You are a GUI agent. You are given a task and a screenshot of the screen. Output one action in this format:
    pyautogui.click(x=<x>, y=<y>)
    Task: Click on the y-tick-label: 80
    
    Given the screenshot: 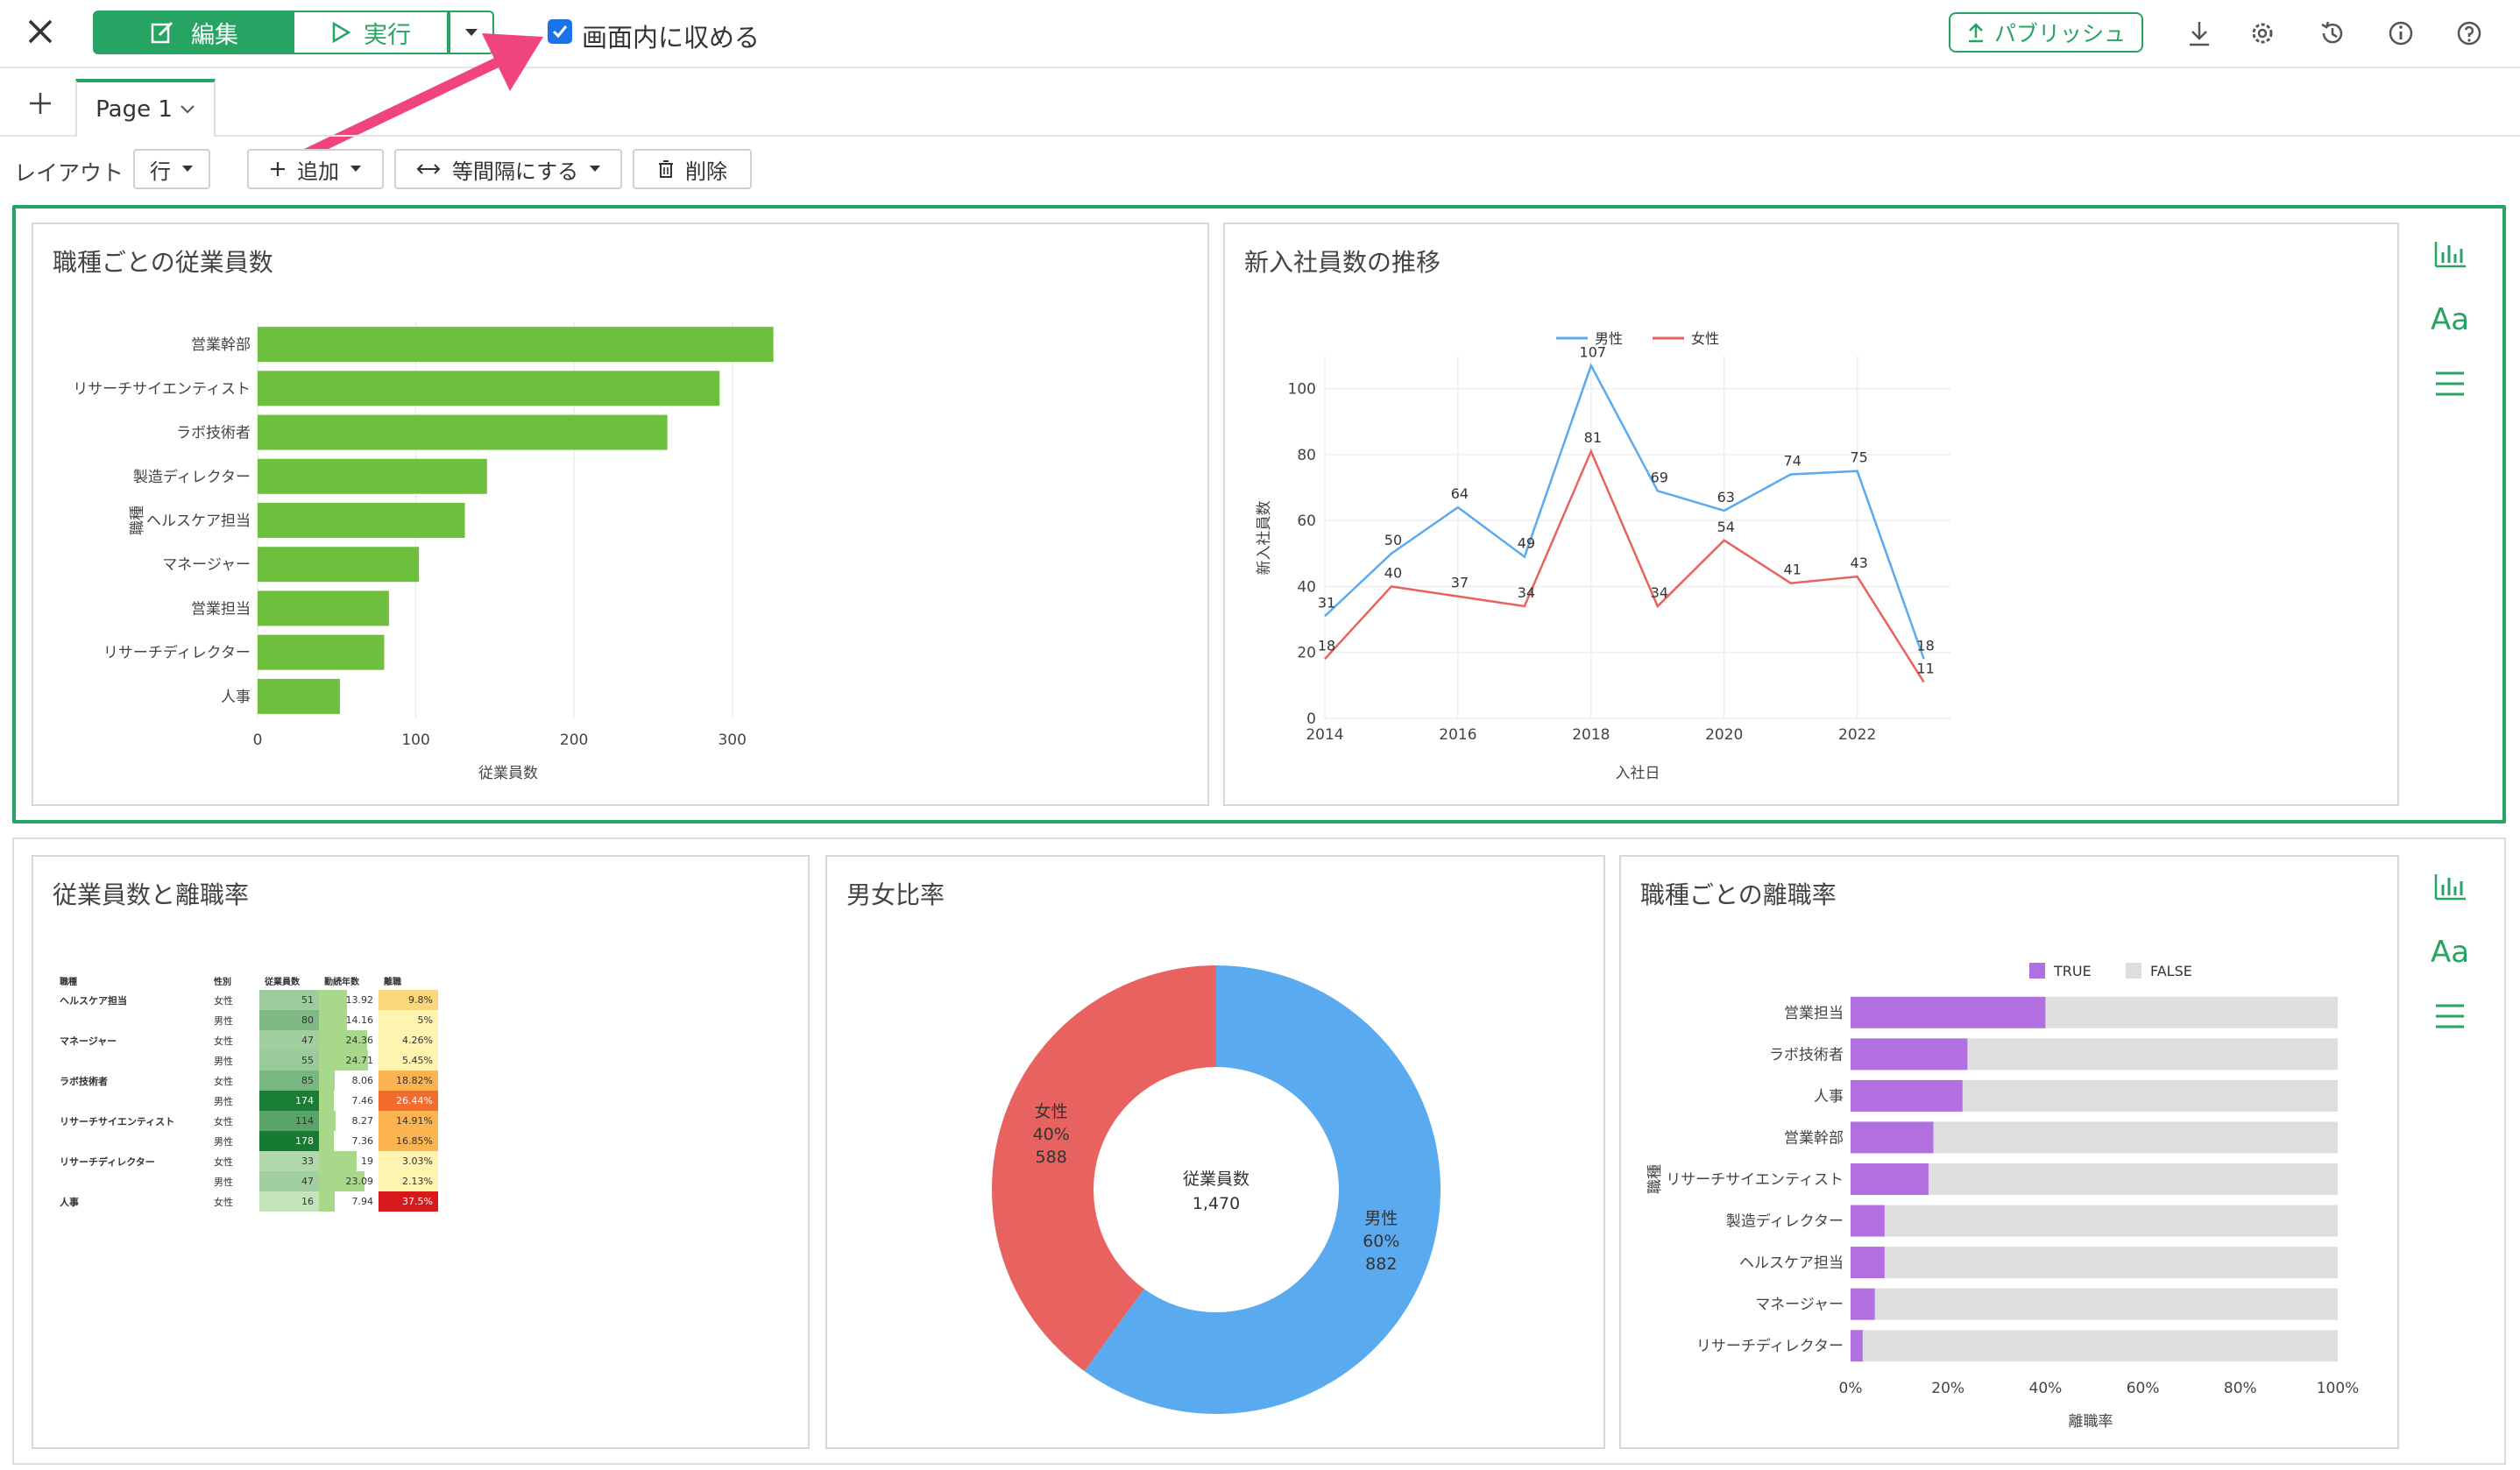 What is the action you would take?
    pyautogui.click(x=1306, y=455)
    